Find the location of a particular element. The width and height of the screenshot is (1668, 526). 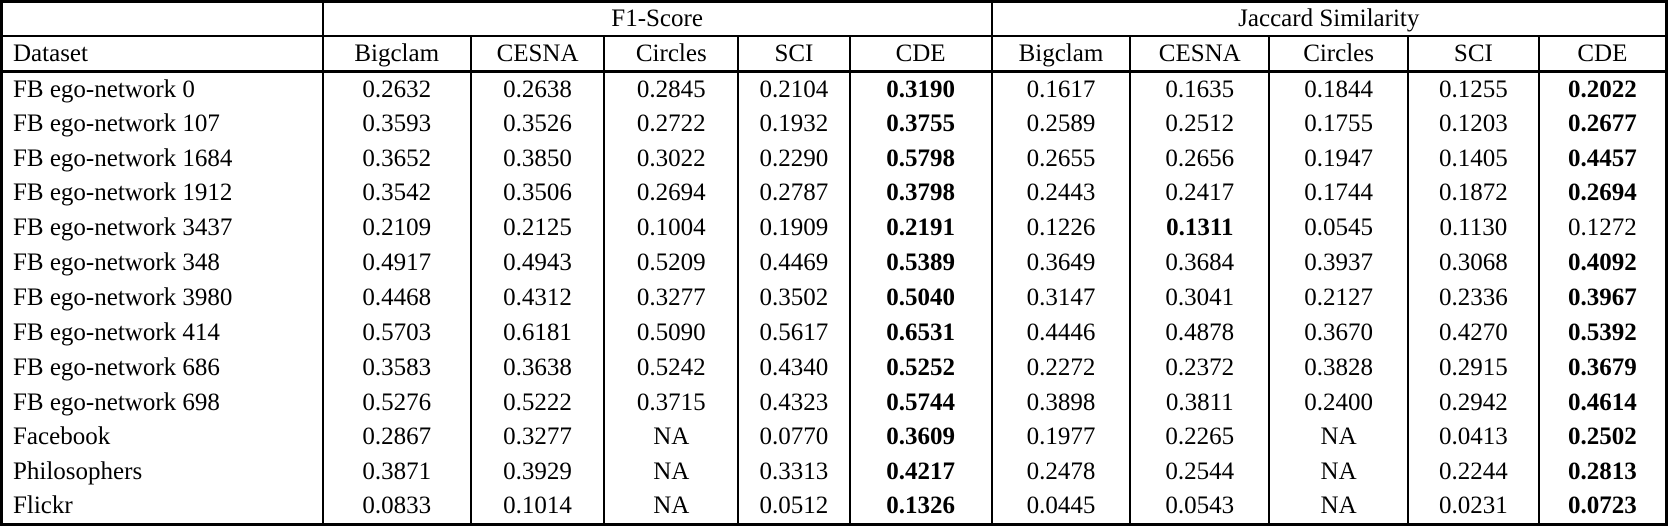

value-cell: 0.1977 is located at coordinates (1061, 437).